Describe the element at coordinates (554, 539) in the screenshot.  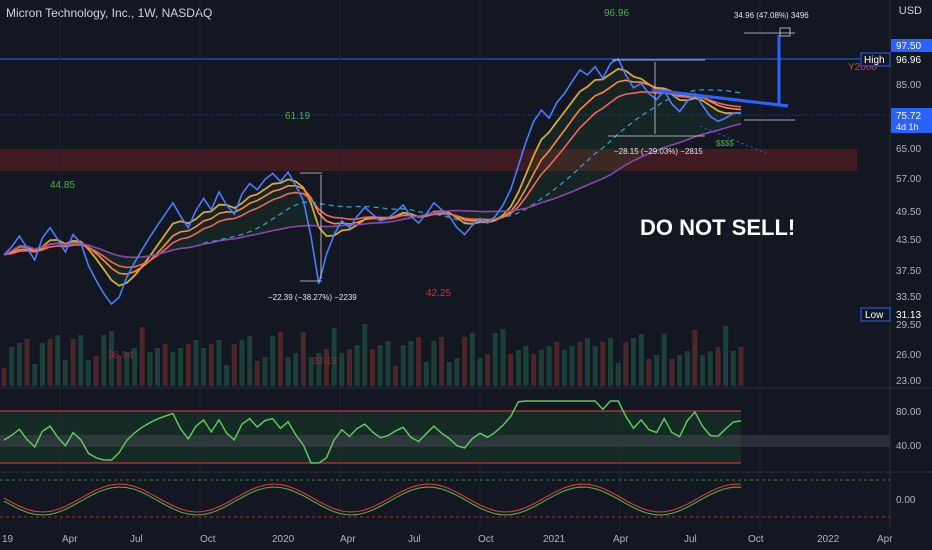
I see `time-tick-label: 2021` at that location.